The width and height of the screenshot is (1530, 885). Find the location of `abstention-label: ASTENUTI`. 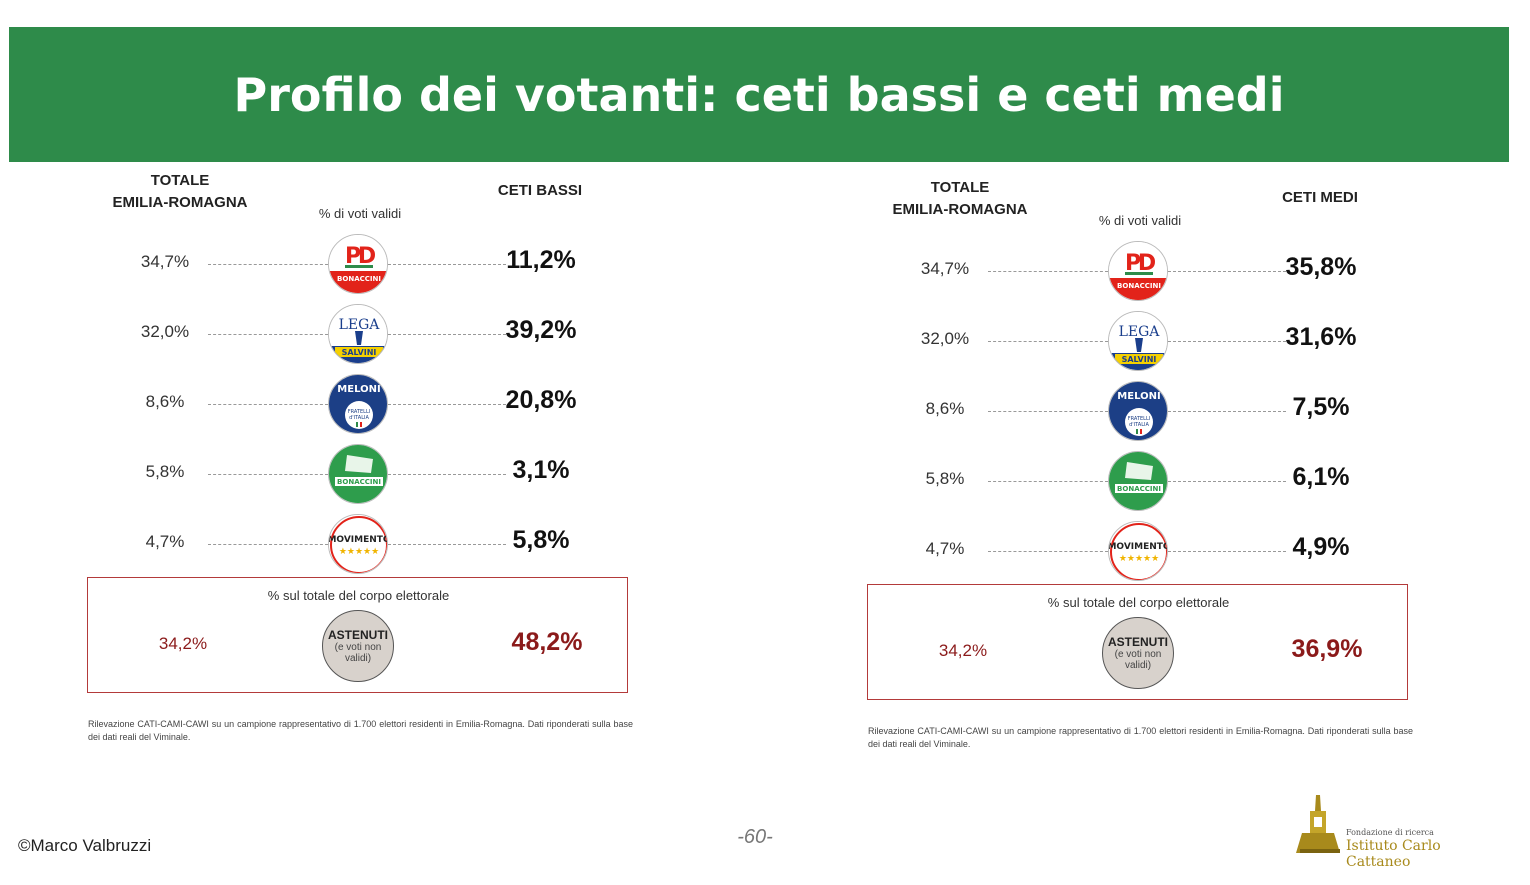

abstention-label: ASTENUTI is located at coordinates (358, 635).